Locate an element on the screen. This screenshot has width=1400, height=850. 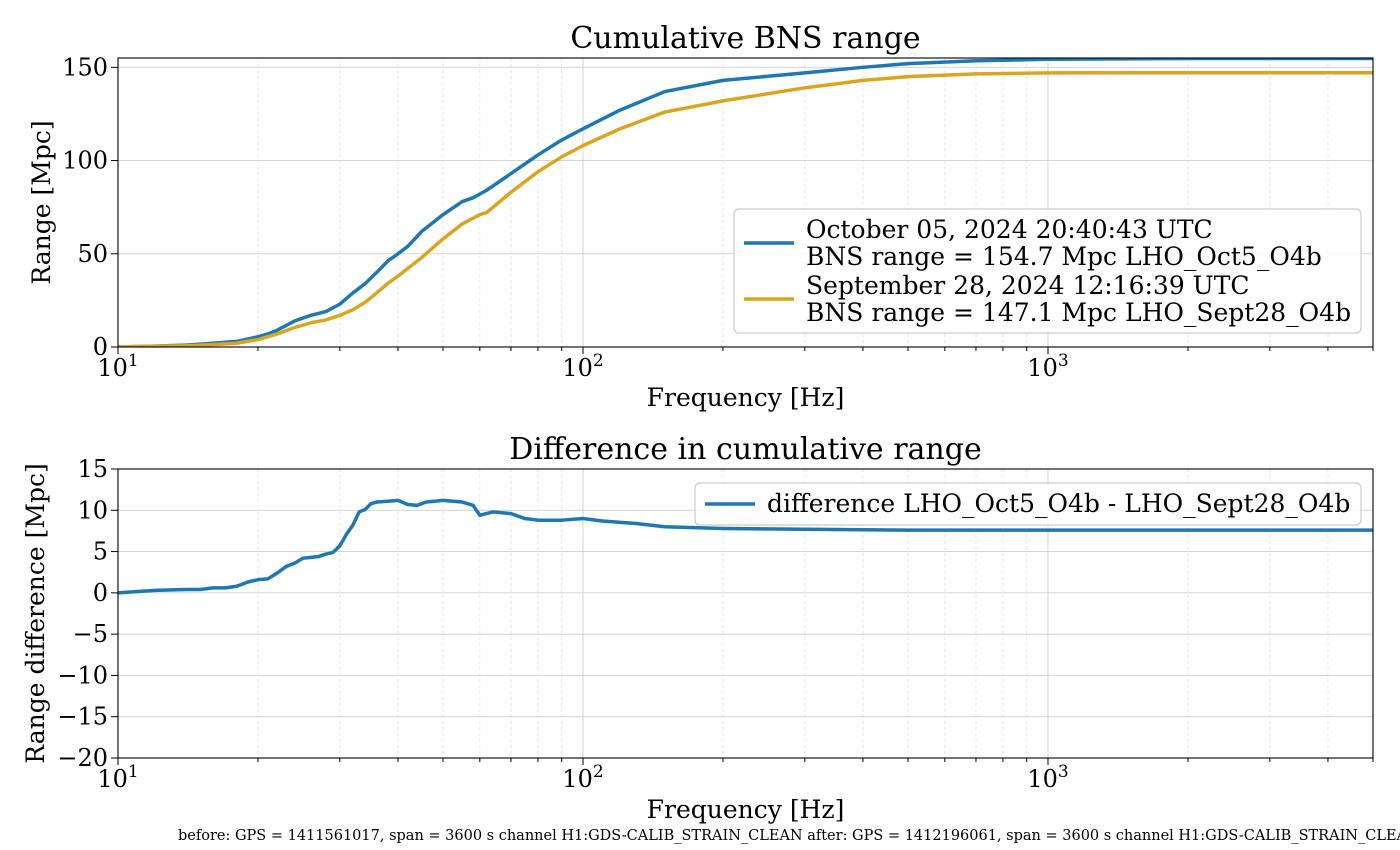
legend-label: BNS range = 154.7 Mpc LHO_Oct5_O4b is located at coordinates (1064, 256).